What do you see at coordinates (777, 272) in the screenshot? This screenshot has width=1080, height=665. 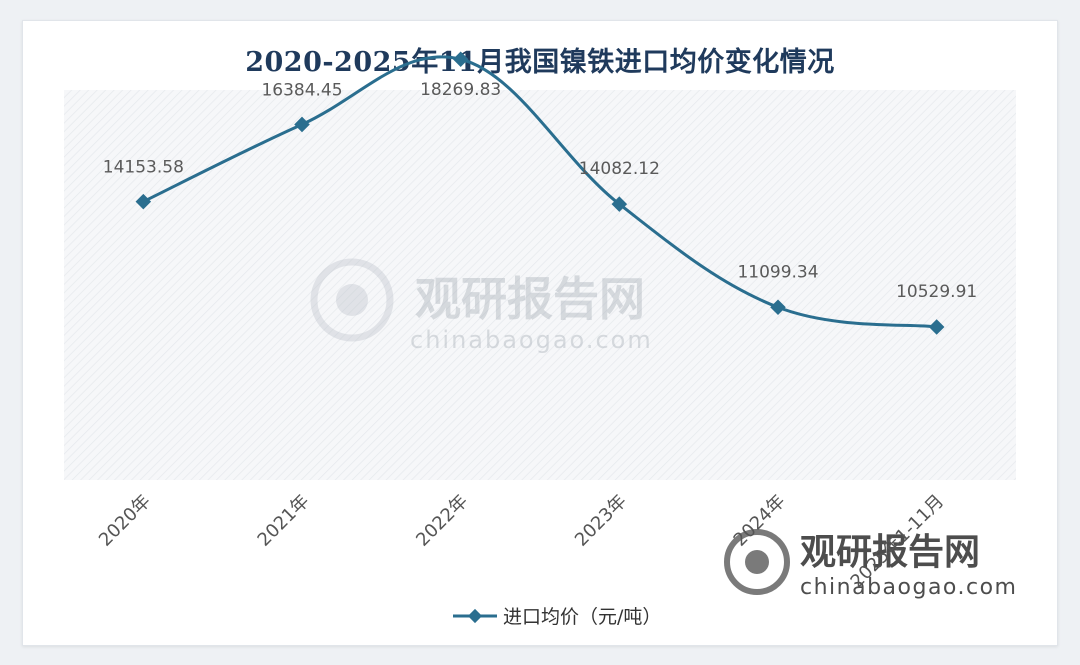 I see `data-label: 11099.34` at bounding box center [777, 272].